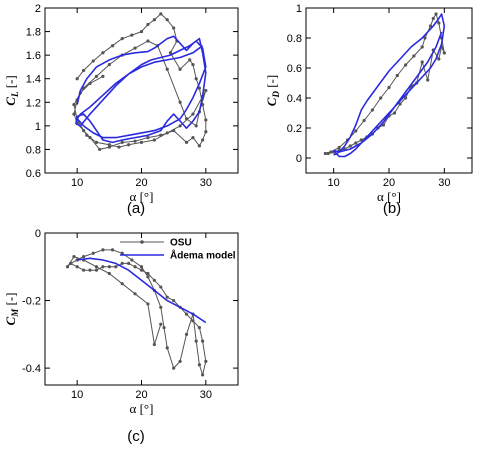 The width and height of the screenshot is (500, 449). What do you see at coordinates (276, 95) in the screenshot?
I see `y-axis-label-sub: D` at bounding box center [276, 95].